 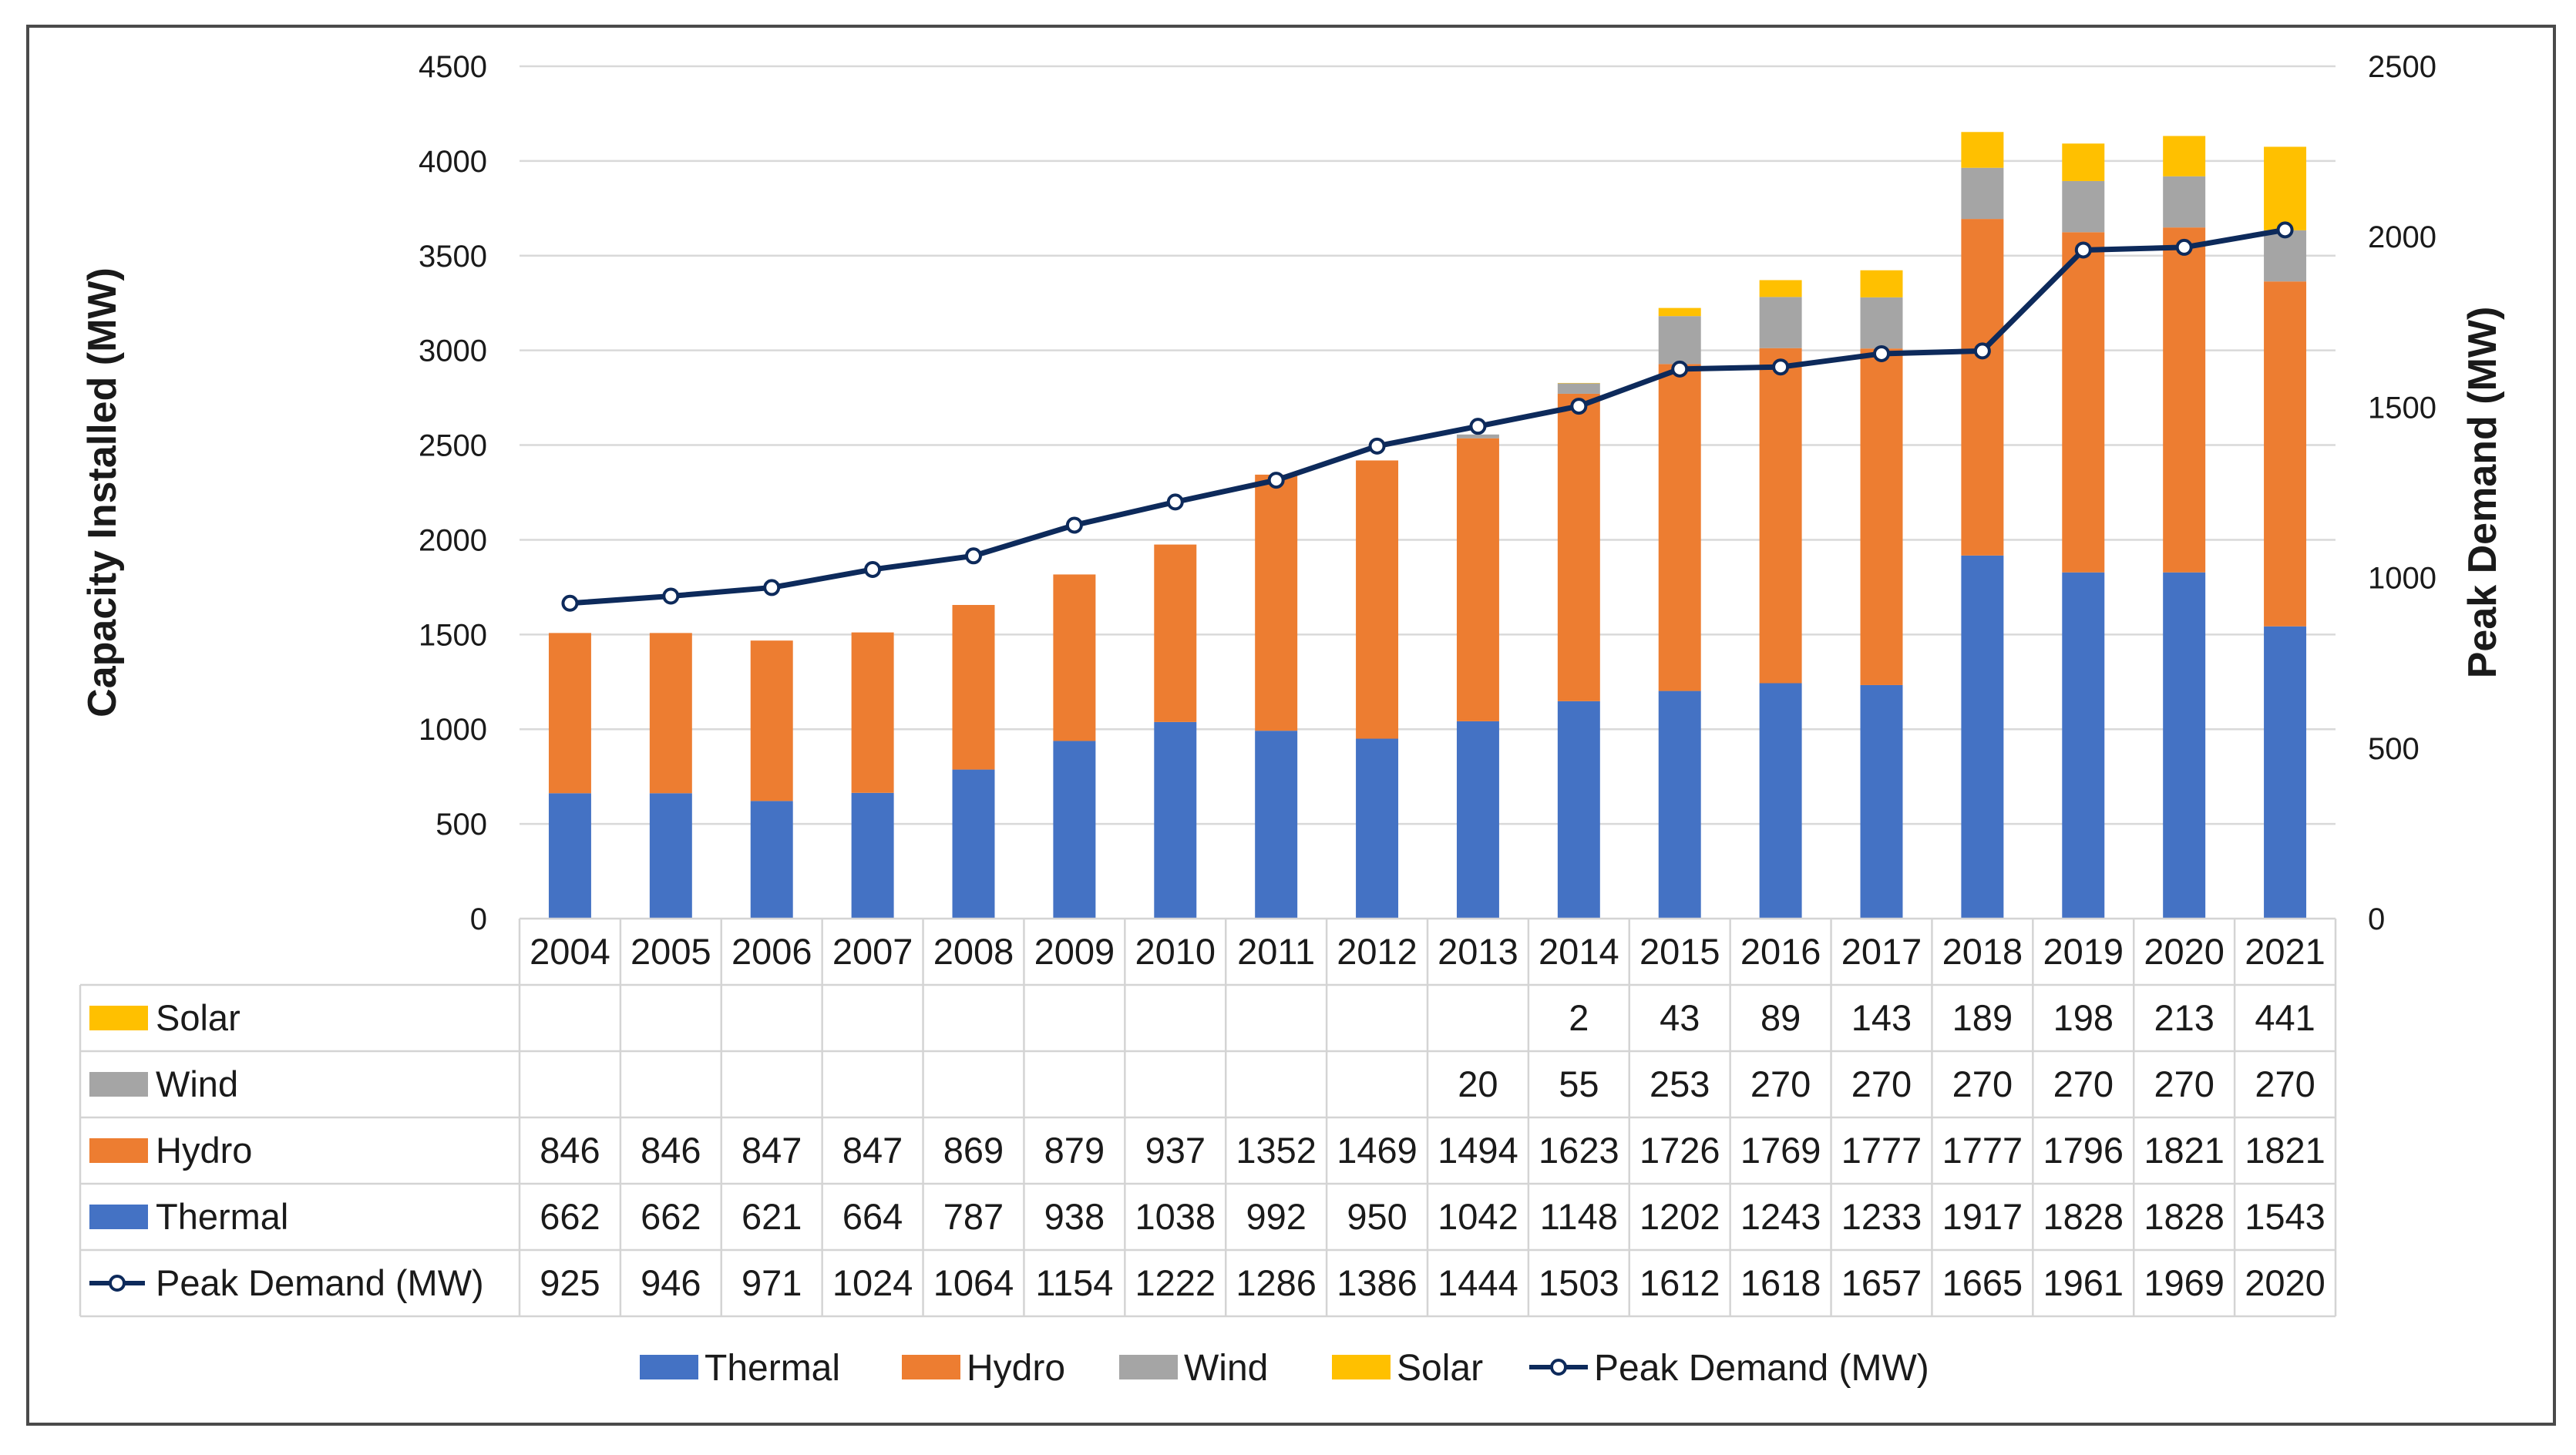 What do you see at coordinates (1579, 1084) in the screenshot?
I see `data-label: 55` at bounding box center [1579, 1084].